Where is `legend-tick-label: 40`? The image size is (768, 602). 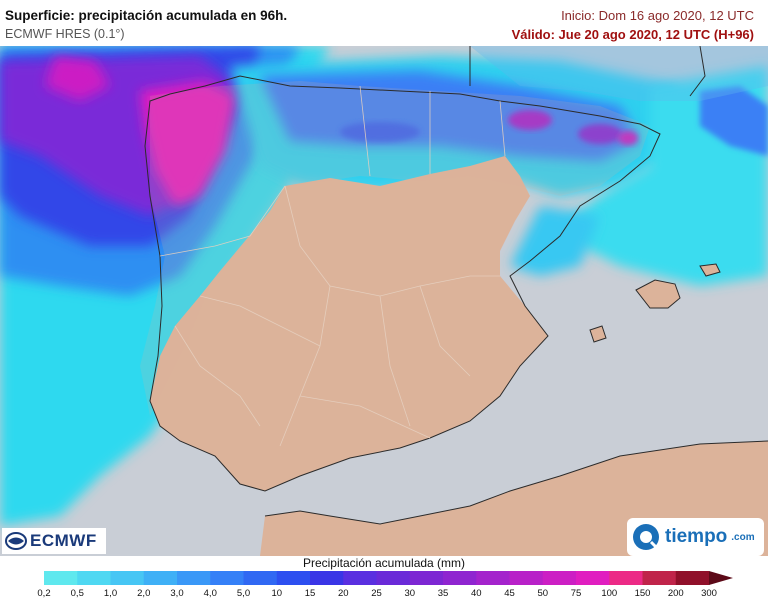
legend-tick-label: 40 is located at coordinates (476, 593).